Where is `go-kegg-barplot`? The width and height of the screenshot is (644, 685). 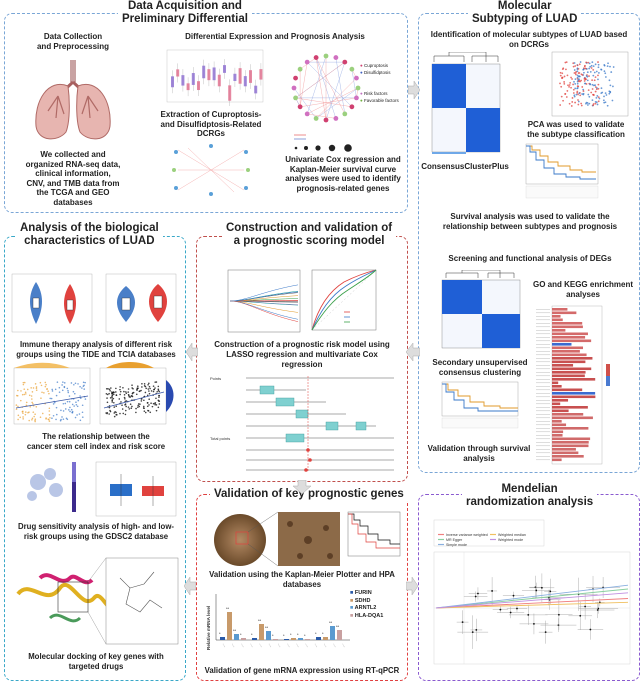
go-kegg-barplot is located at coordinates (576, 386).